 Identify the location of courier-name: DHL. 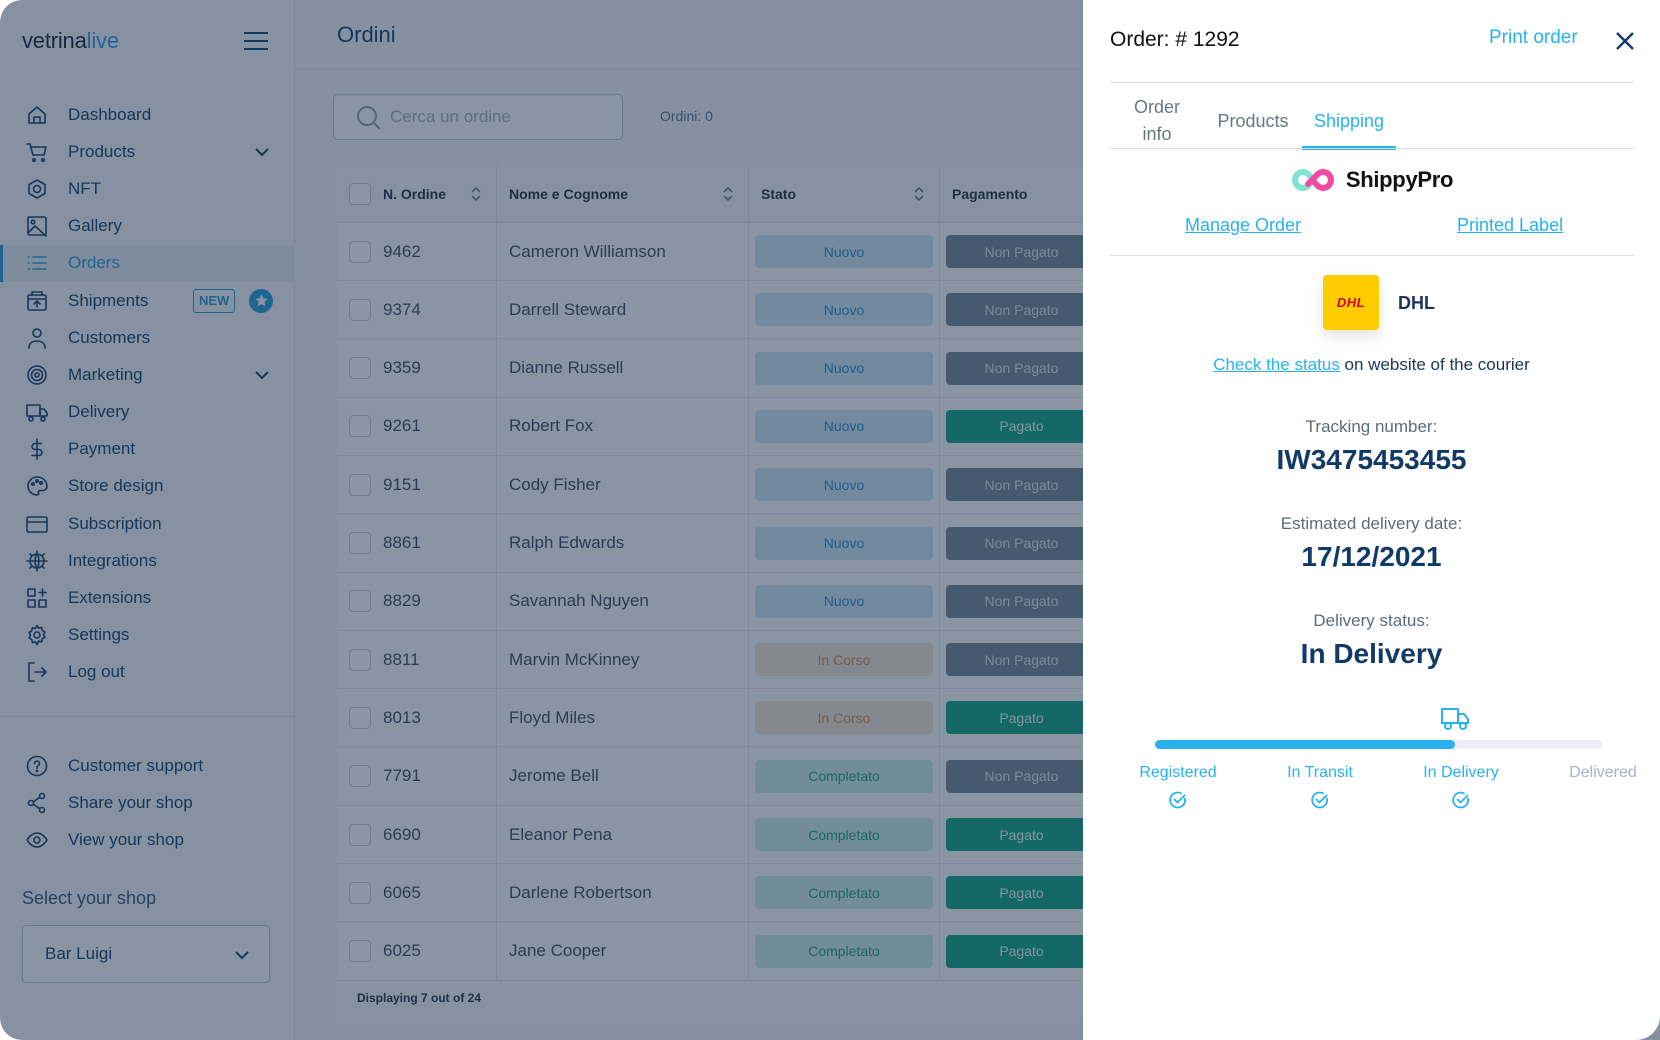
(1416, 303).